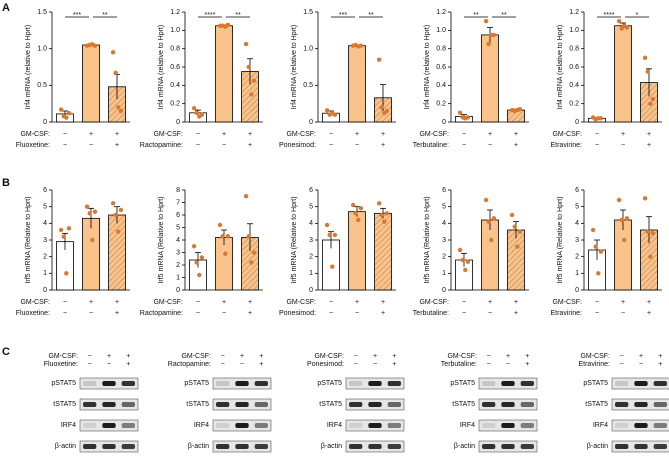 The image size is (669, 463). I want to click on y-tick-label: 2, so click(178, 265).